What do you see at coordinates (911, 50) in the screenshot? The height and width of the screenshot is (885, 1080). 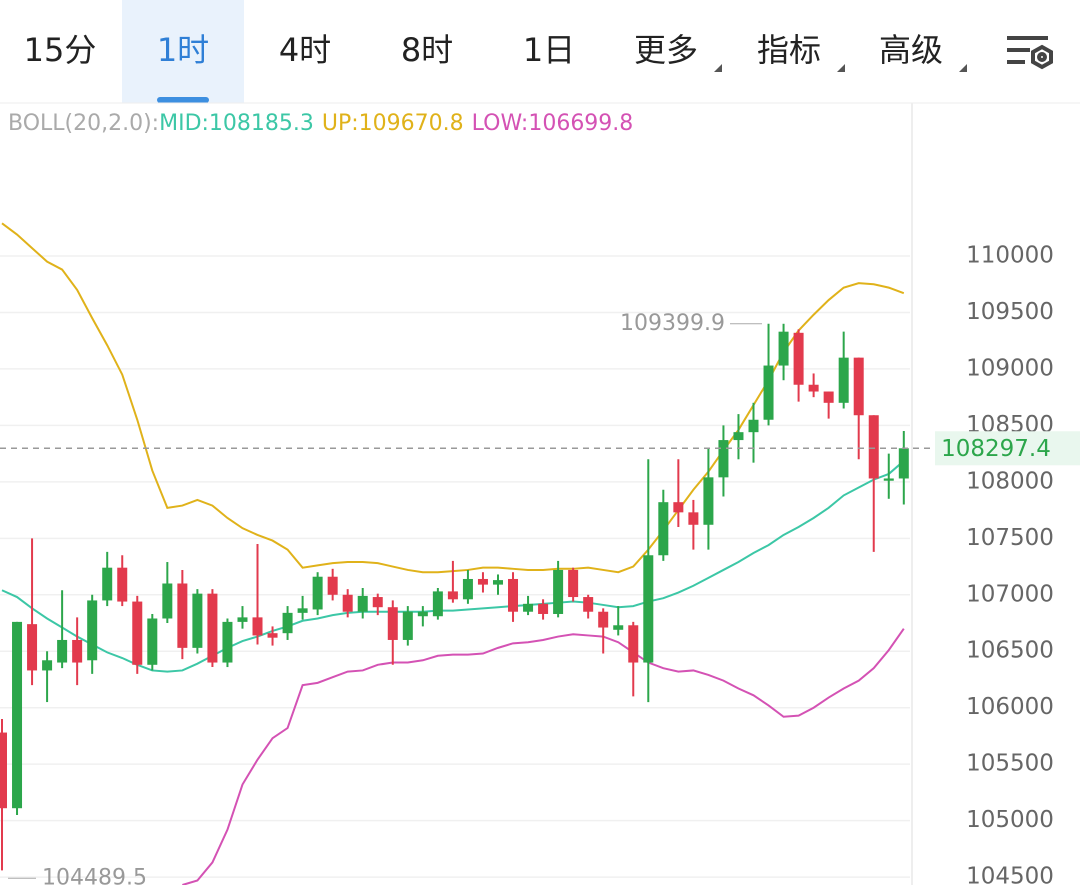 I see `tab: 高级` at bounding box center [911, 50].